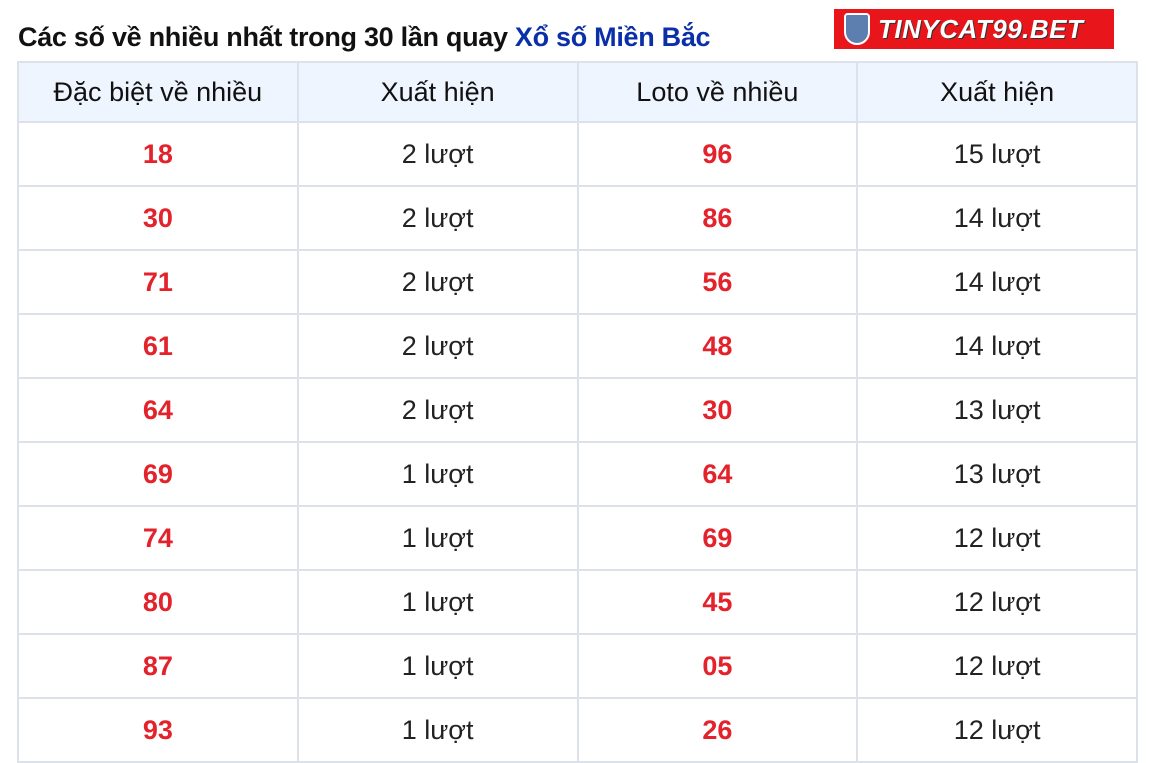 Image resolution: width=1150 pixels, height=763 pixels. What do you see at coordinates (158, 154) in the screenshot?
I see `special-number: 18` at bounding box center [158, 154].